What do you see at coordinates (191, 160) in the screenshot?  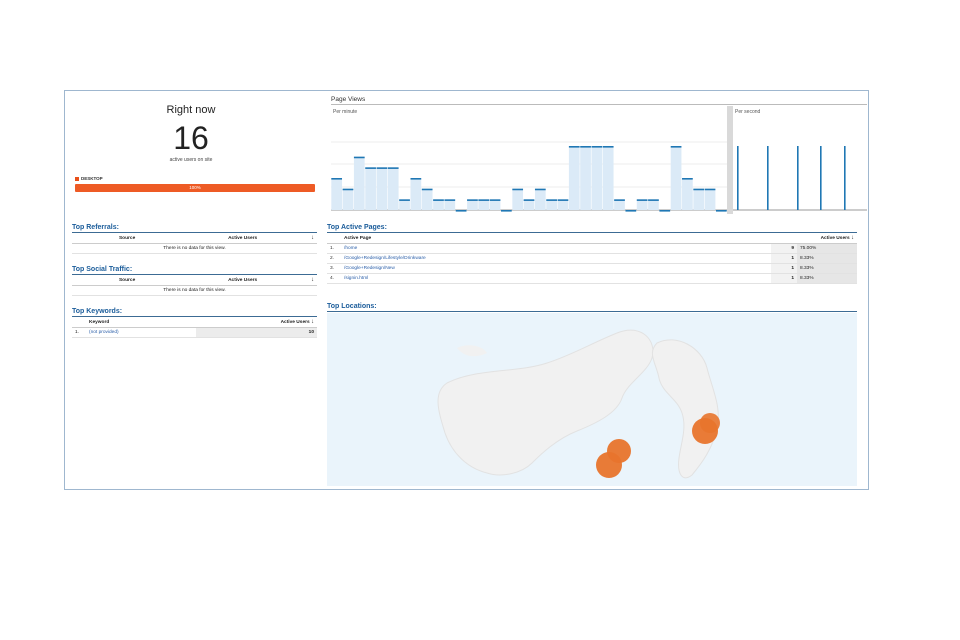 I see `active-users-subtitle: active users on site` at bounding box center [191, 160].